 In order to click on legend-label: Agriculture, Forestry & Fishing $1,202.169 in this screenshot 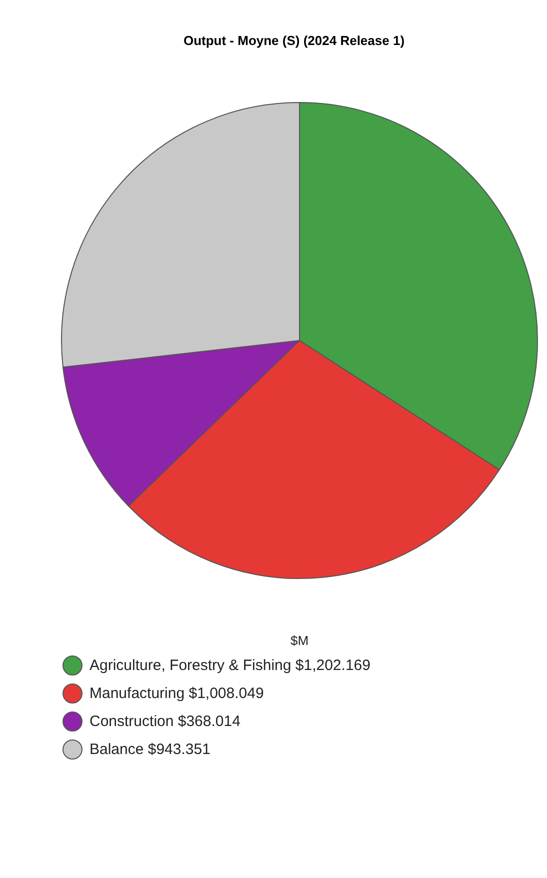, I will do `click(230, 665)`.